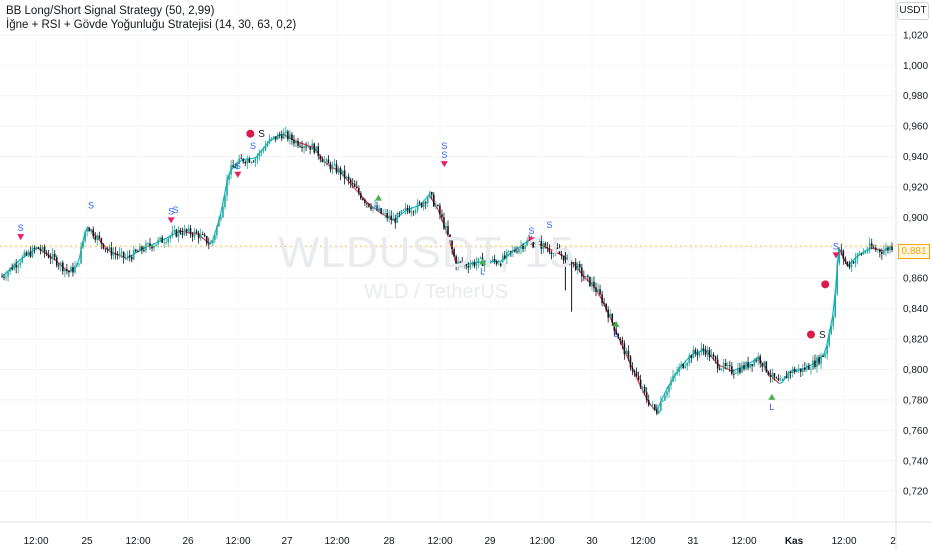 Image resolution: width=932 pixels, height=555 pixels. Describe the element at coordinates (915, 66) in the screenshot. I see `y-tick-label: 1,000` at that location.